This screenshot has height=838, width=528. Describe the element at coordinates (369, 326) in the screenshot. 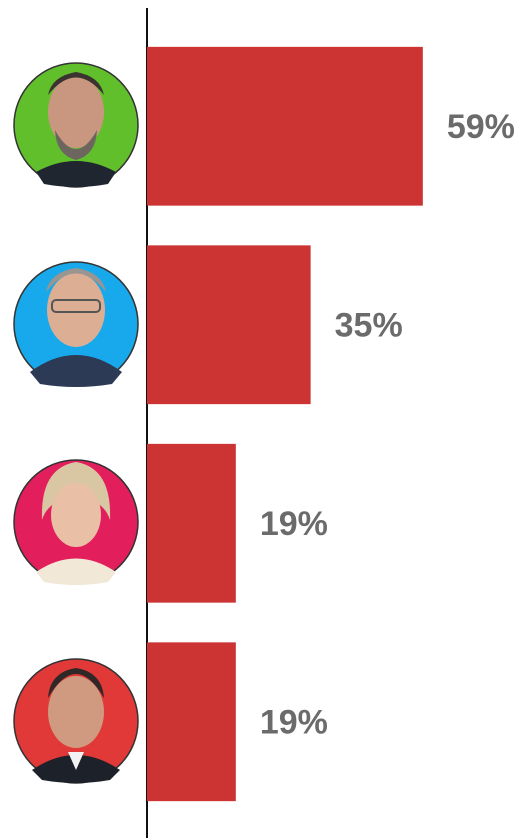

I see `value-label: 35%` at that location.